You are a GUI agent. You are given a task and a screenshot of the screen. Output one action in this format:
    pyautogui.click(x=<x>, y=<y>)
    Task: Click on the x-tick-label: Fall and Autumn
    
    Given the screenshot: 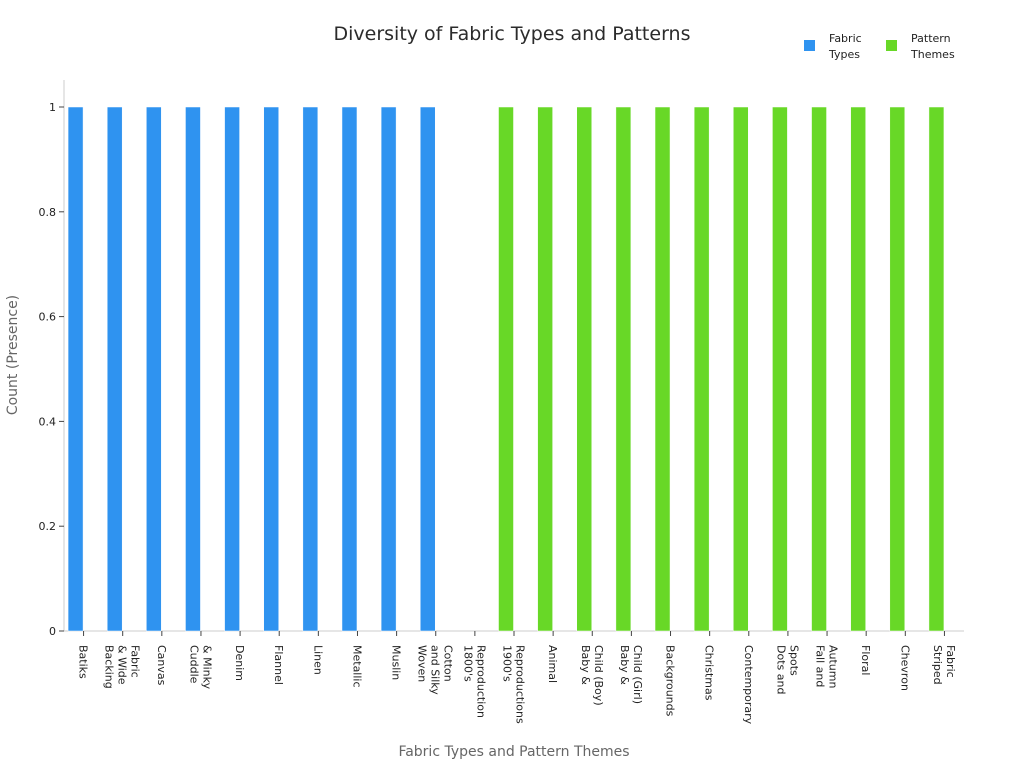 What is the action you would take?
    pyautogui.click(x=827, y=666)
    